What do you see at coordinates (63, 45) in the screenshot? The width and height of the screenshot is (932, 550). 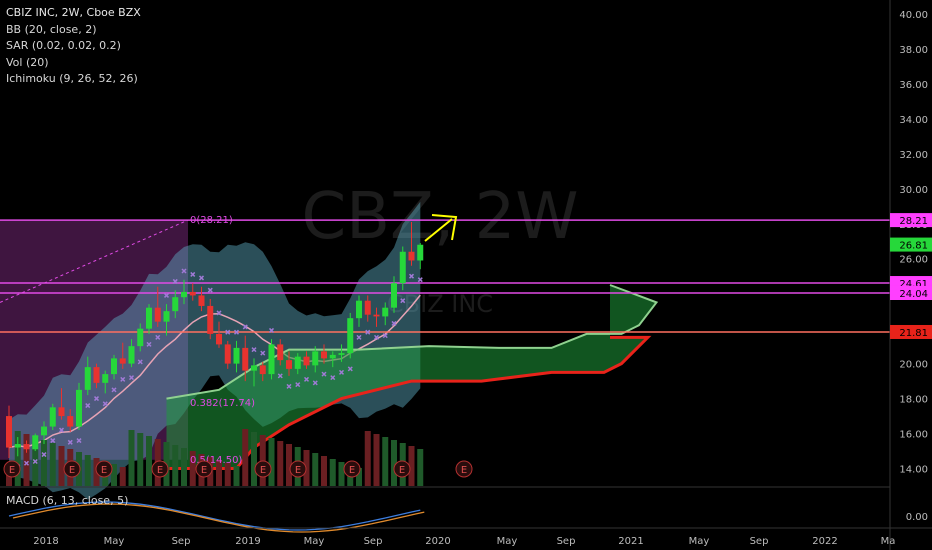 I see `indicator-sar: SAR (0.02, 0.02, 0.2)` at bounding box center [63, 45].